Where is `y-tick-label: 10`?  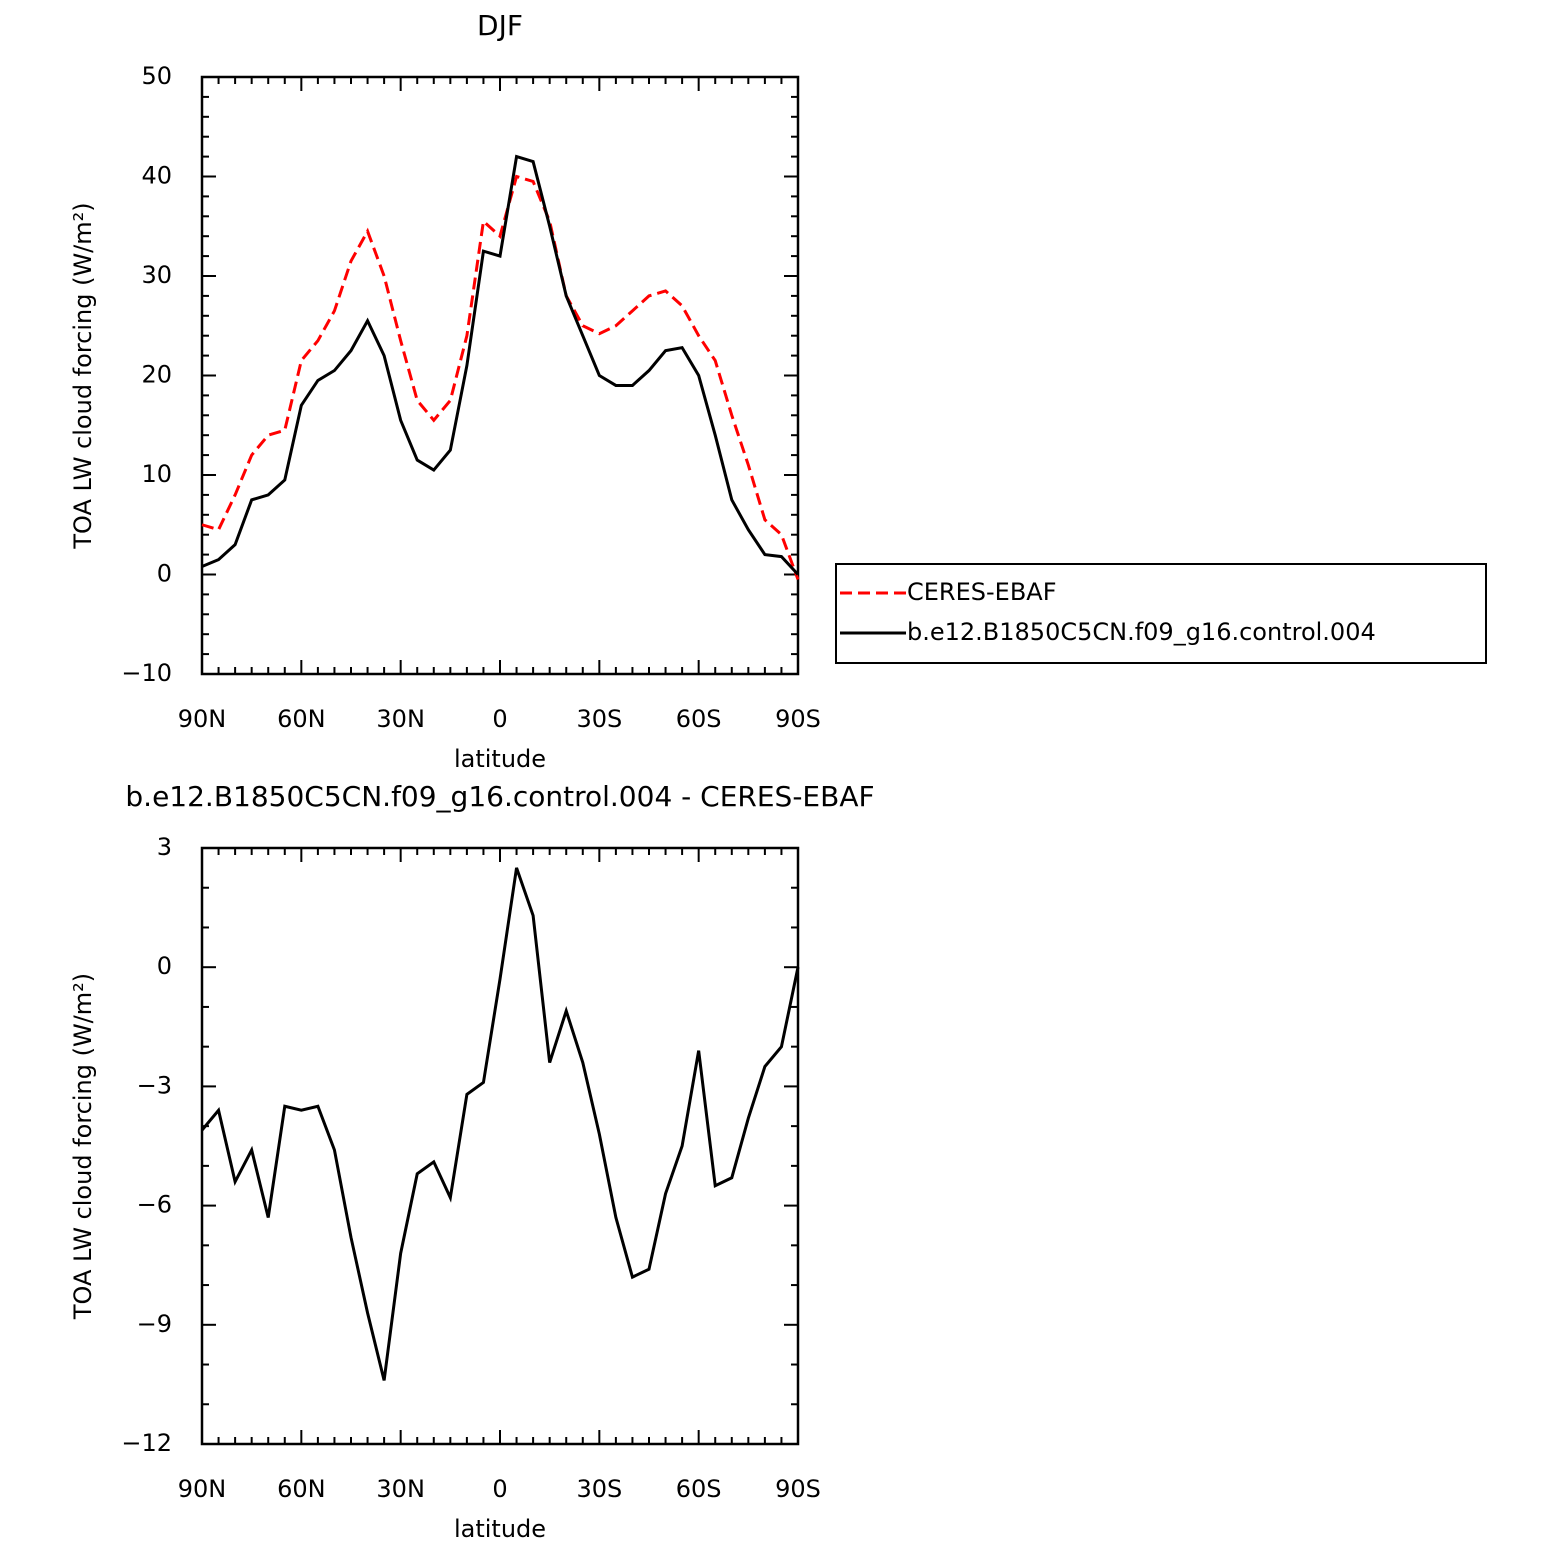 y-tick-label: 10 is located at coordinates (156, 474).